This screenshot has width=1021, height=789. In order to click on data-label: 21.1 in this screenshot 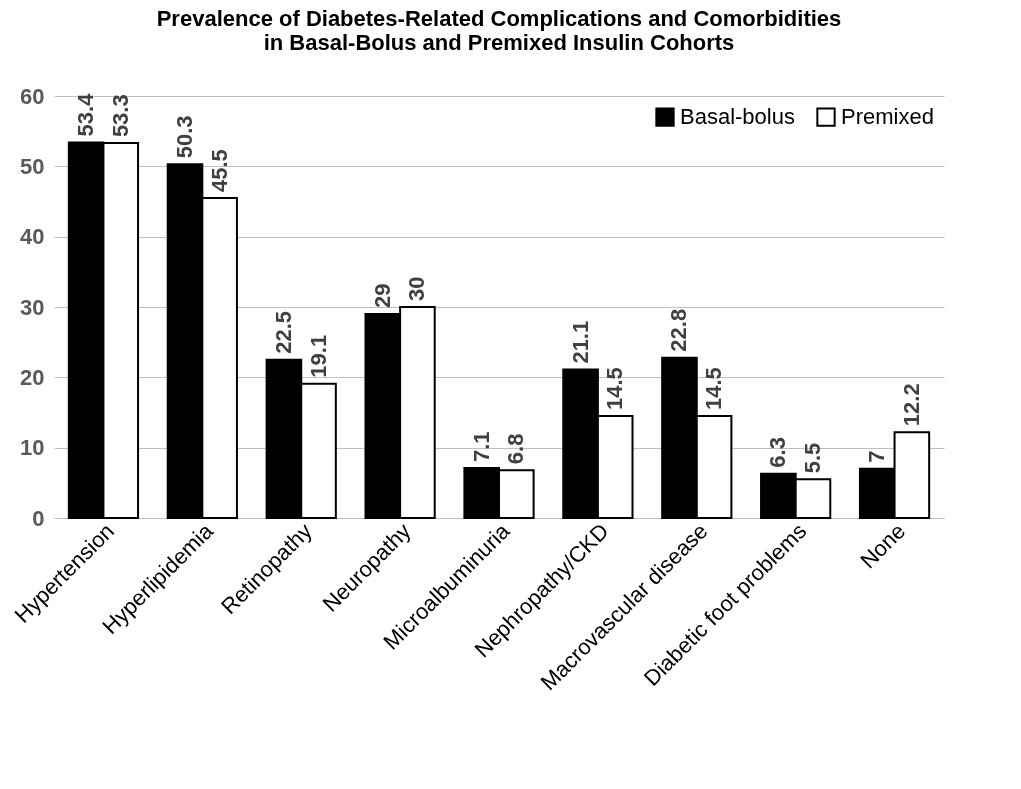, I will do `click(580, 342)`.